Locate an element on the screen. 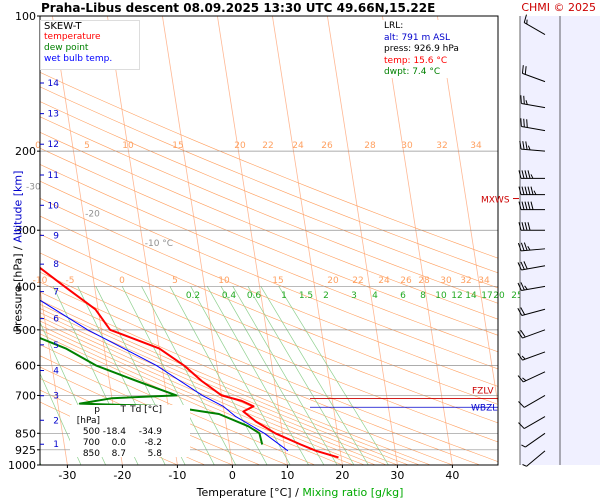 This screenshot has height=500, width=600. levels-header-td: Td [°C] is located at coordinates (146, 410).